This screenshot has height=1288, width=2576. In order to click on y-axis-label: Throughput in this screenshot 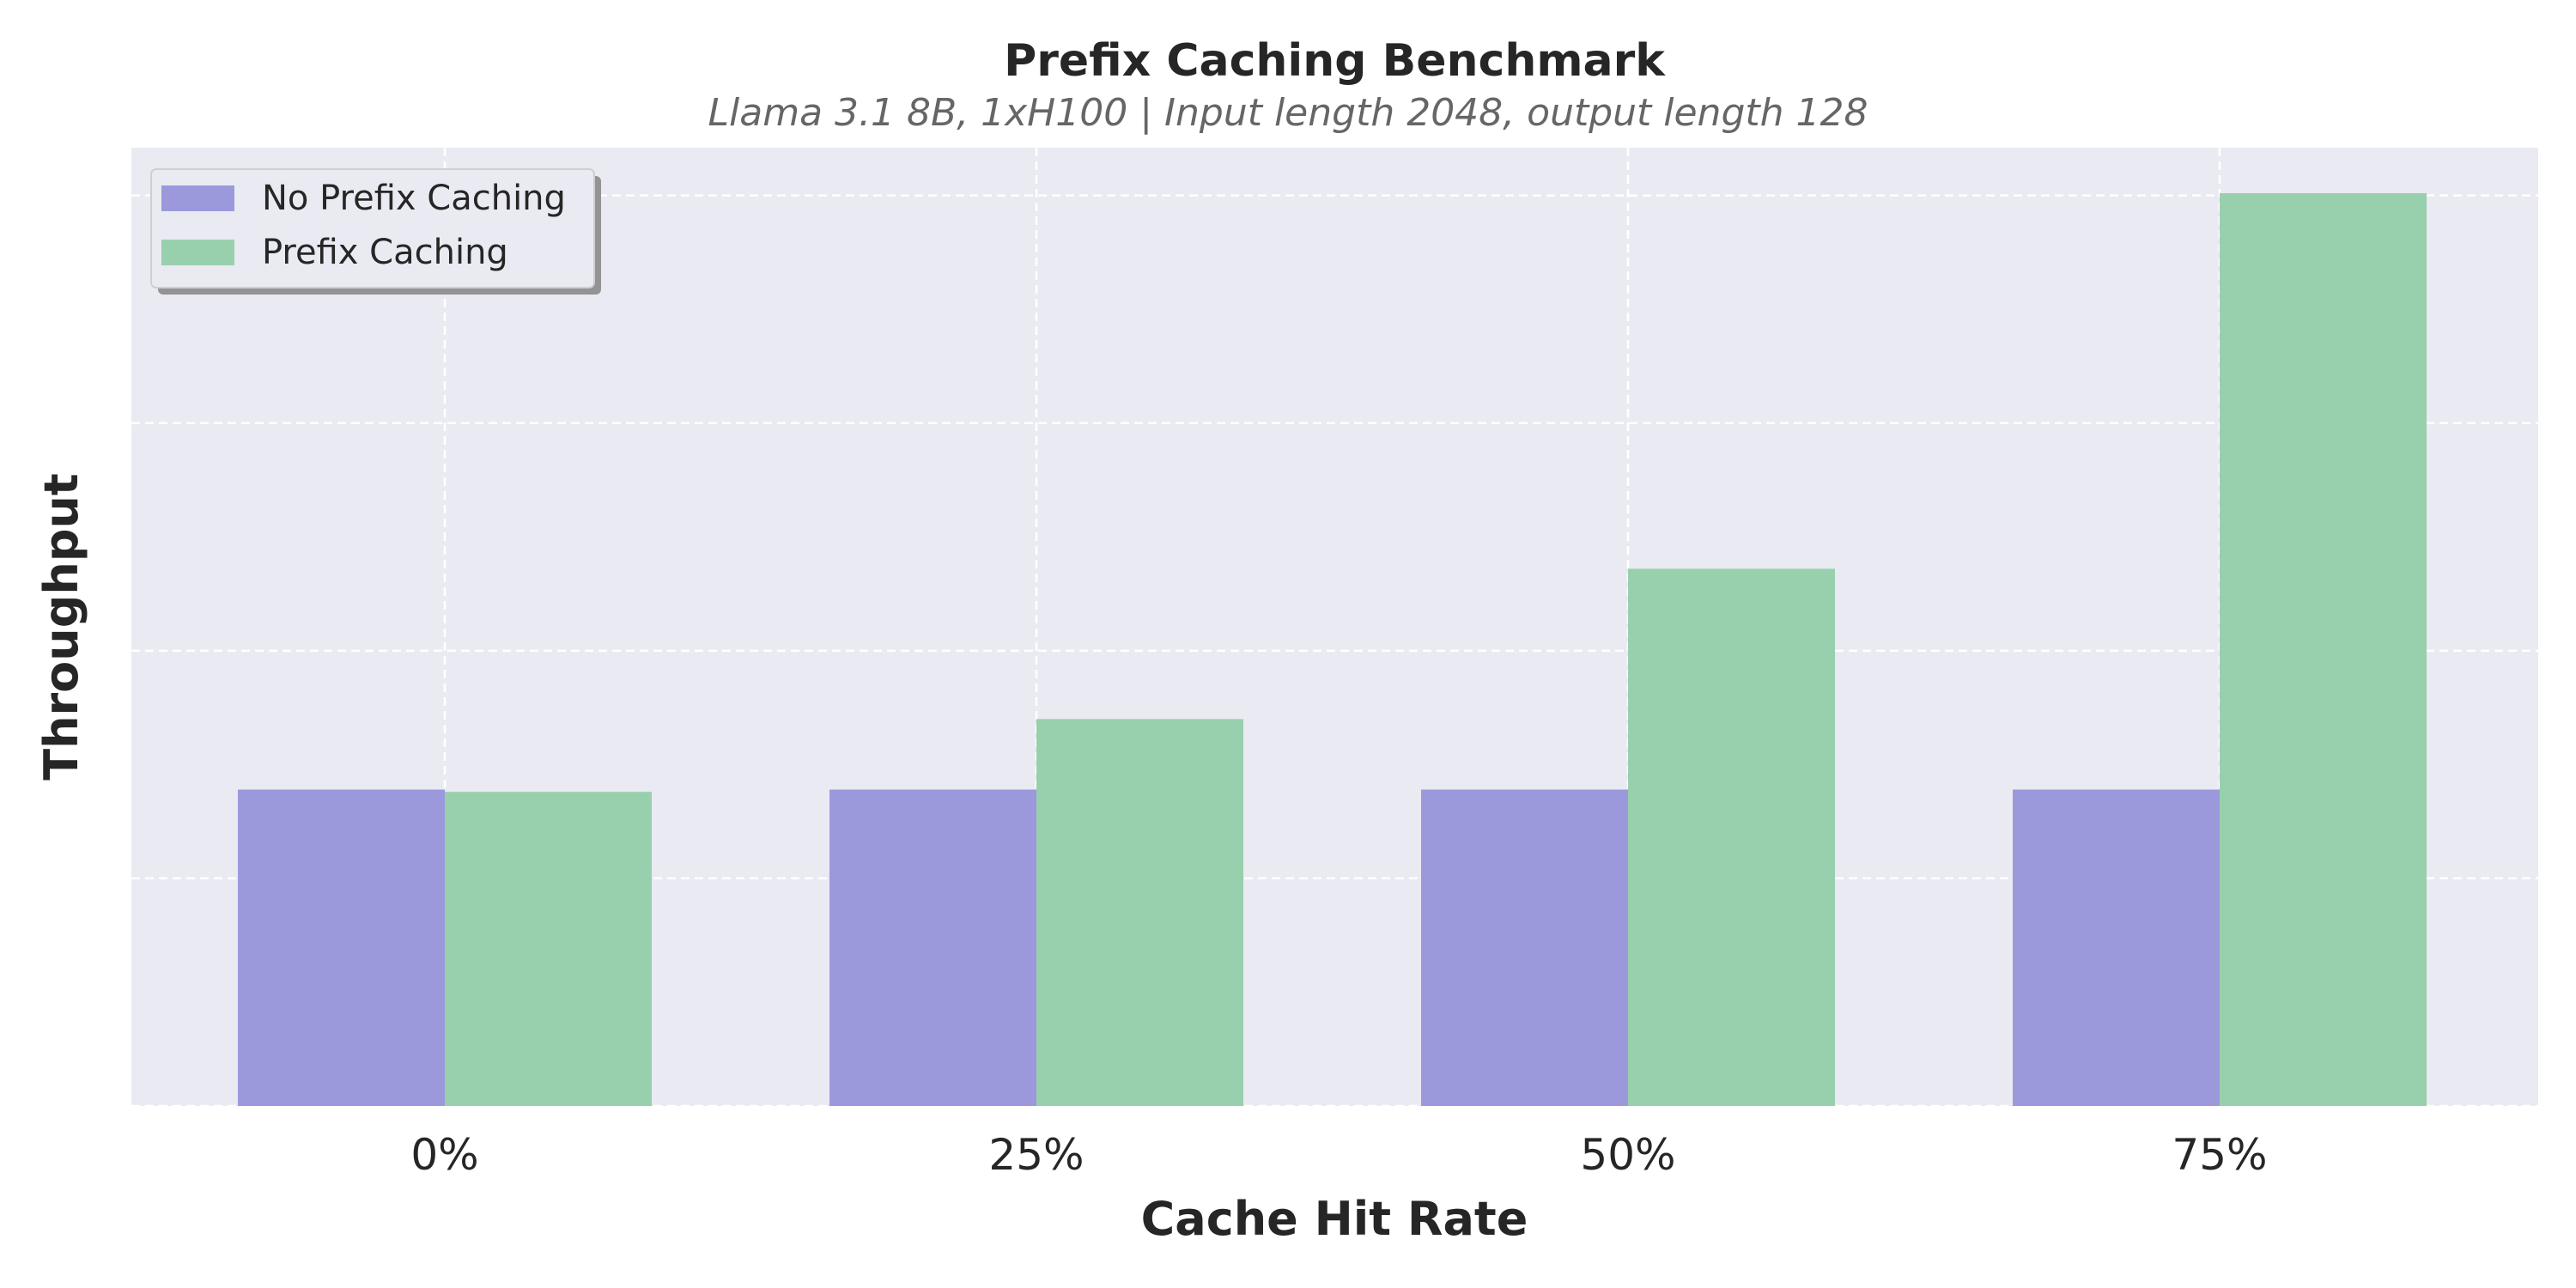, I will do `click(61, 627)`.